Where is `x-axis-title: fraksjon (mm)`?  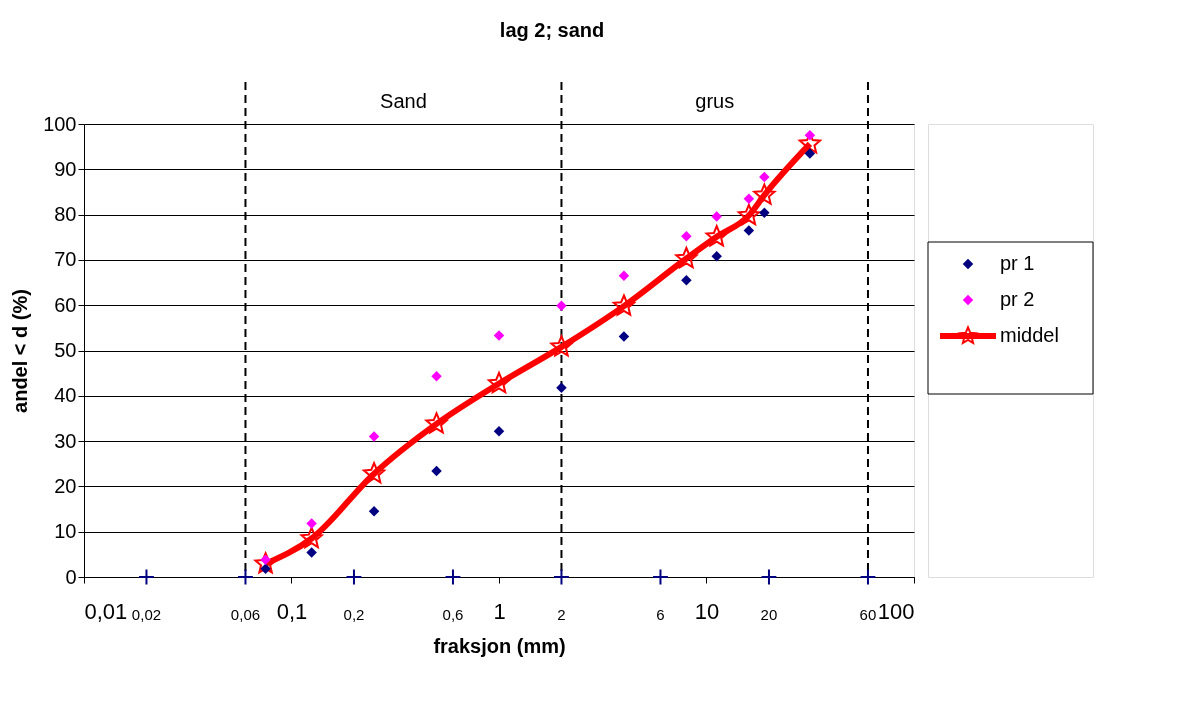 x-axis-title: fraksjon (mm) is located at coordinates (499, 645).